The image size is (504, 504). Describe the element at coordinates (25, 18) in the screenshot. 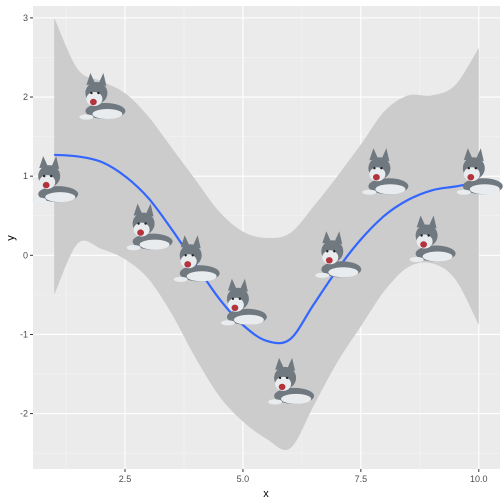

I see `y-tick-label: 3` at that location.